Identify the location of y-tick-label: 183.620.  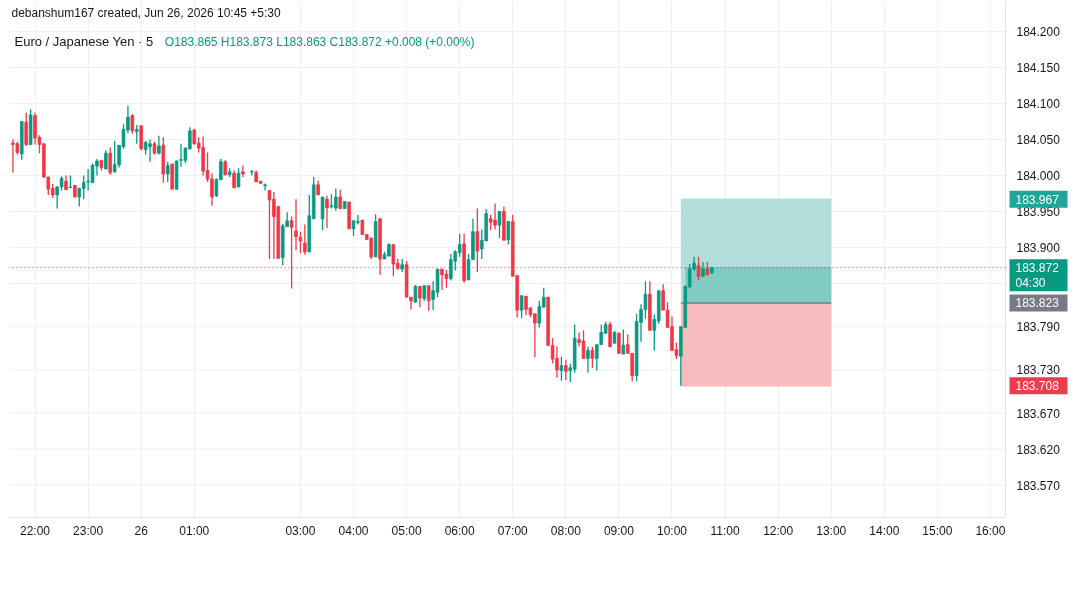
(1038, 449).